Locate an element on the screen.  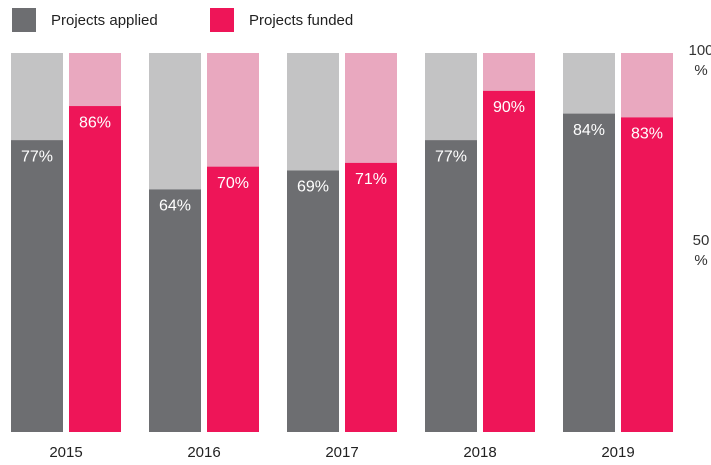
x-tick-label: 2019 is located at coordinates (617, 452).